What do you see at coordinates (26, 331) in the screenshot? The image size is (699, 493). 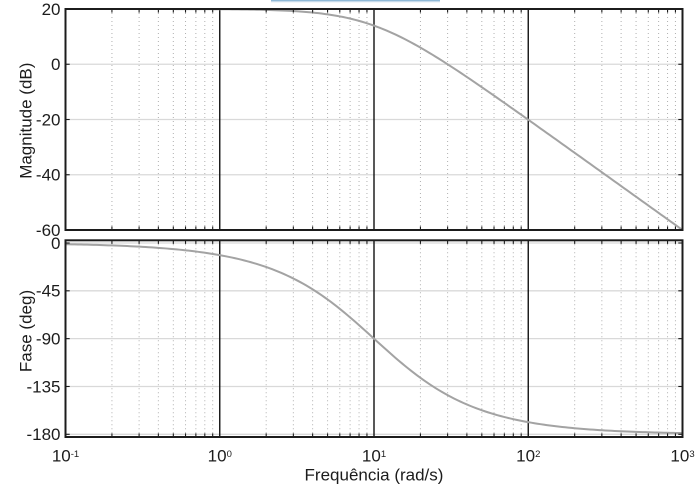 I see `svg-text: Fase (deg)` at bounding box center [26, 331].